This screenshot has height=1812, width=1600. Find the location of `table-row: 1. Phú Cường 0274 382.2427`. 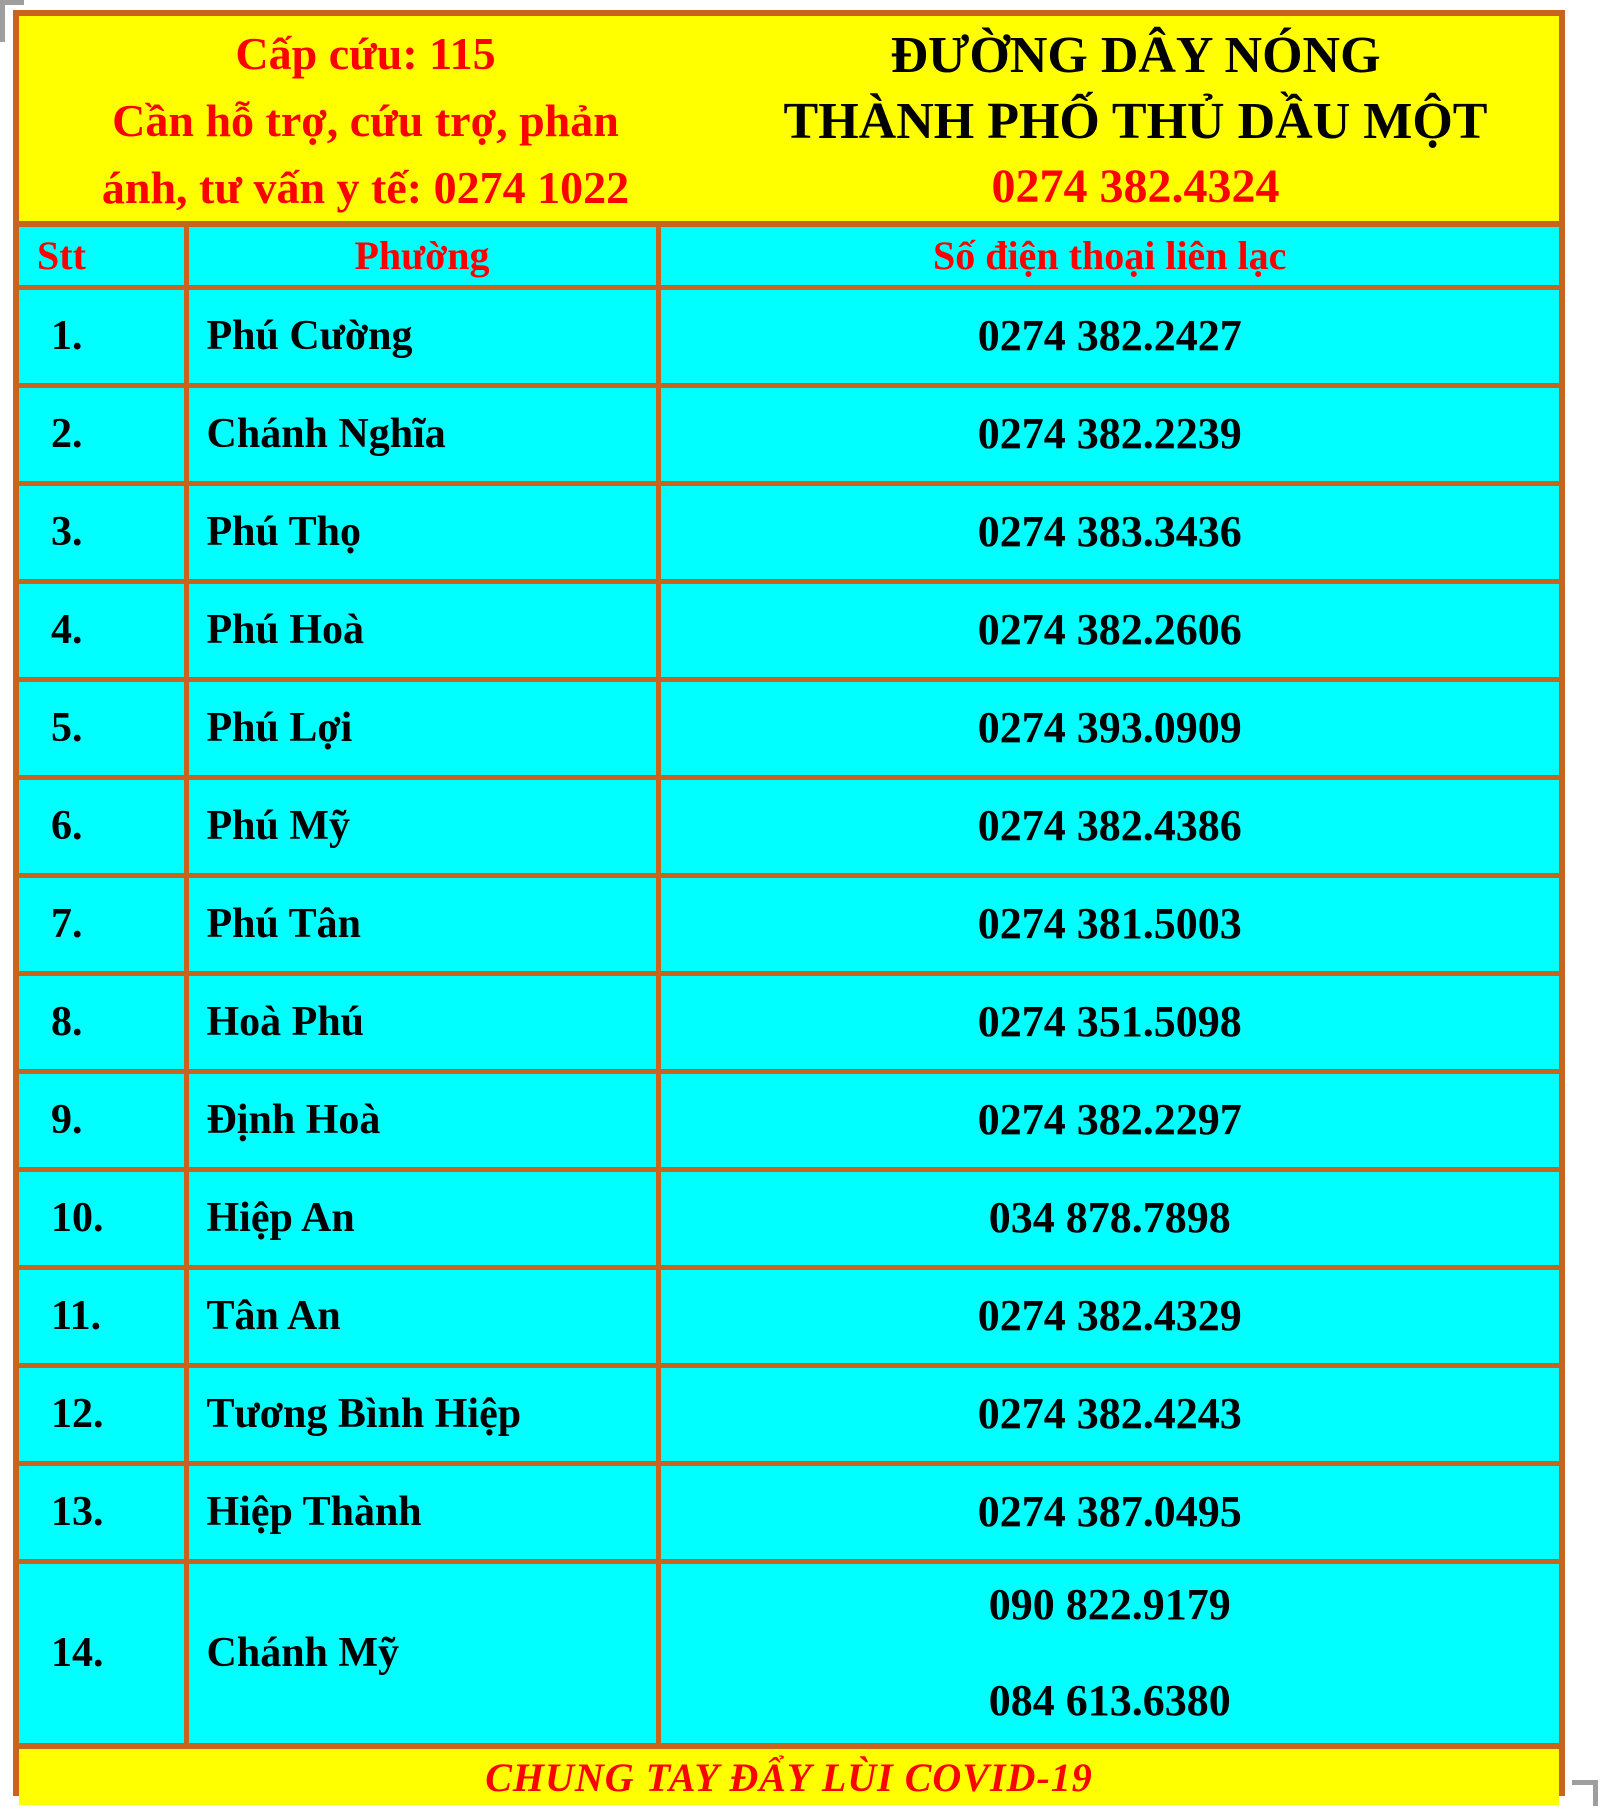

table-row: 1. Phú Cường 0274 382.2427 is located at coordinates (789, 336).